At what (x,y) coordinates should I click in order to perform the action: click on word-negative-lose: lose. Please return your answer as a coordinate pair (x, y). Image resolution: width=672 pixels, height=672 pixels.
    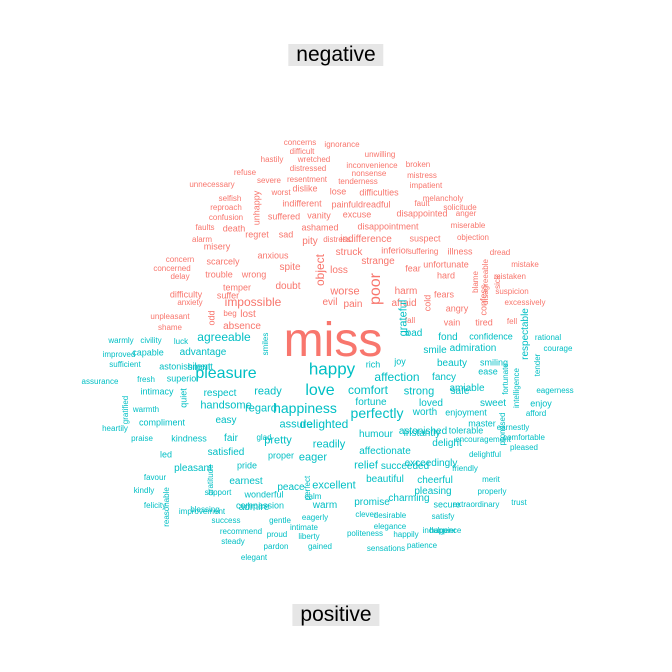
    Looking at the image, I should click on (338, 191).